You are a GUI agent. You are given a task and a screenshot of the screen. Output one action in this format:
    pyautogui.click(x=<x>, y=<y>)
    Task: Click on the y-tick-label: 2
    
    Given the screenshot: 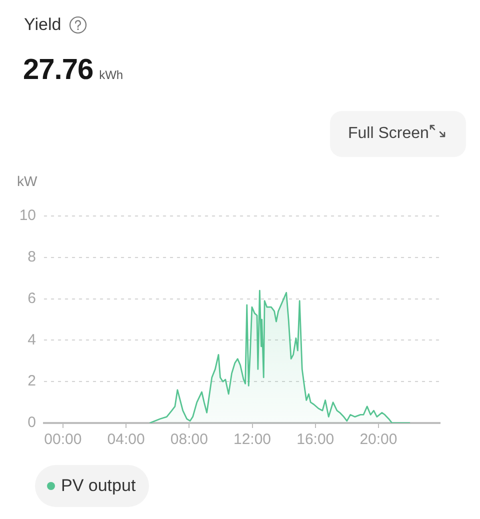 What is the action you would take?
    pyautogui.click(x=32, y=381)
    